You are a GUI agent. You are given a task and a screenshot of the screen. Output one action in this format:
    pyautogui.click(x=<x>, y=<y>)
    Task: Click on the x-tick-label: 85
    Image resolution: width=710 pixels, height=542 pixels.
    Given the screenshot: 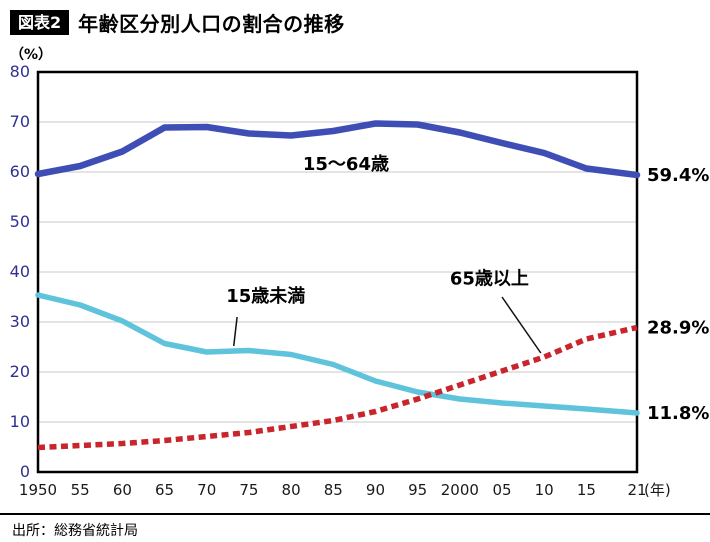 What is the action you would take?
    pyautogui.click(x=333, y=490)
    